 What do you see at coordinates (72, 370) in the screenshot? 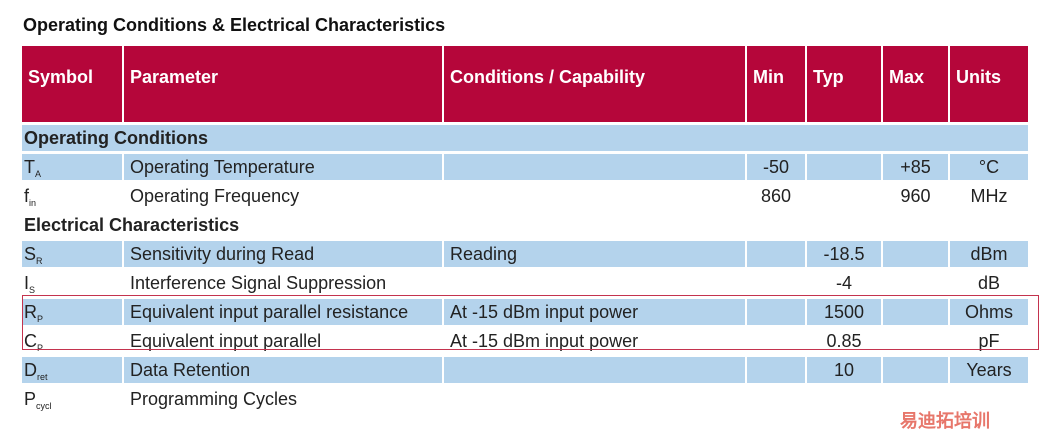
I see `symbol-cell: Dret` at bounding box center [72, 370].